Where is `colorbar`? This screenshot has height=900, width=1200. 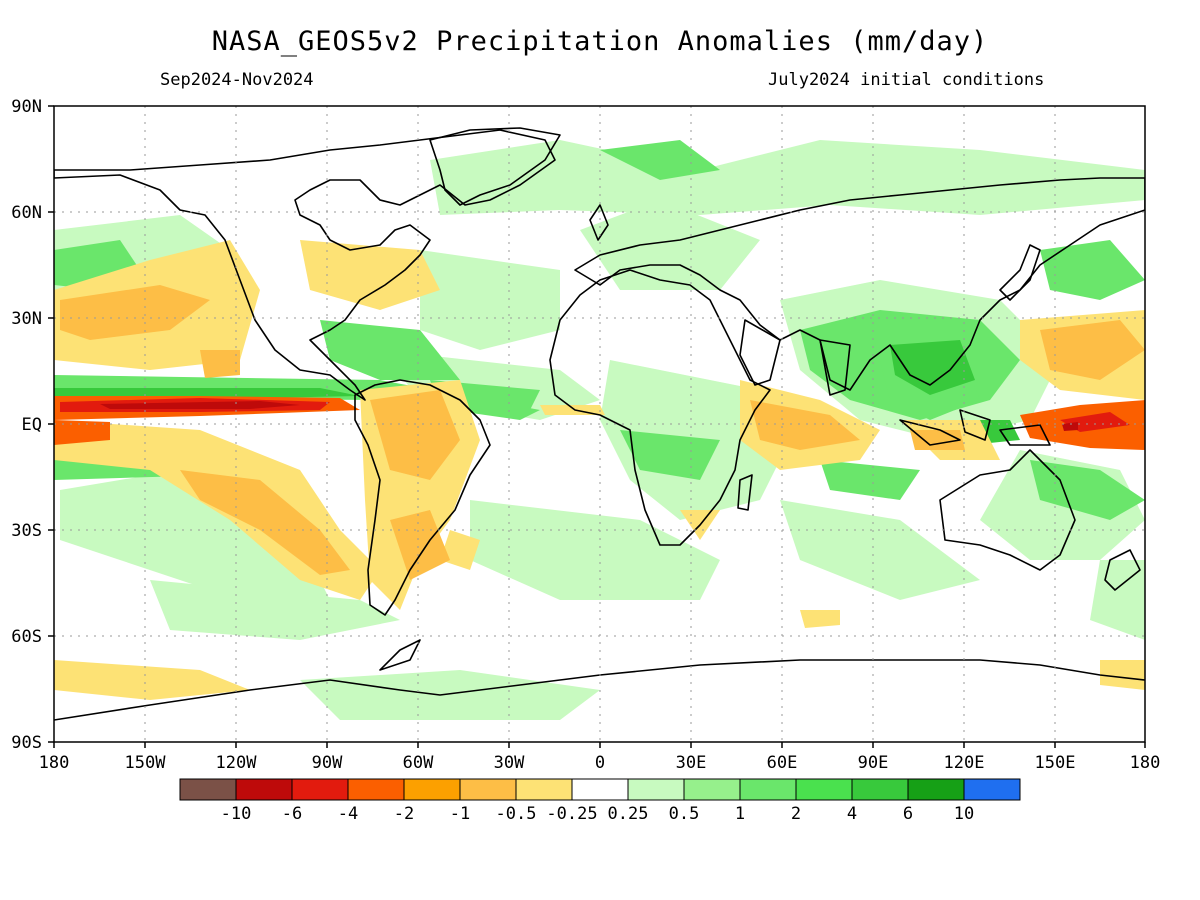
colorbar is located at coordinates (600, 789).